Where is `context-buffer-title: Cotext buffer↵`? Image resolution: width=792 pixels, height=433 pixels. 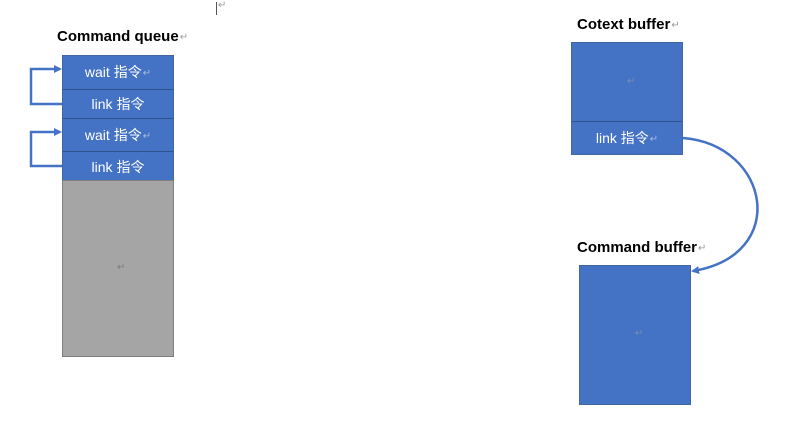 context-buffer-title: Cotext buffer↵ is located at coordinates (628, 24).